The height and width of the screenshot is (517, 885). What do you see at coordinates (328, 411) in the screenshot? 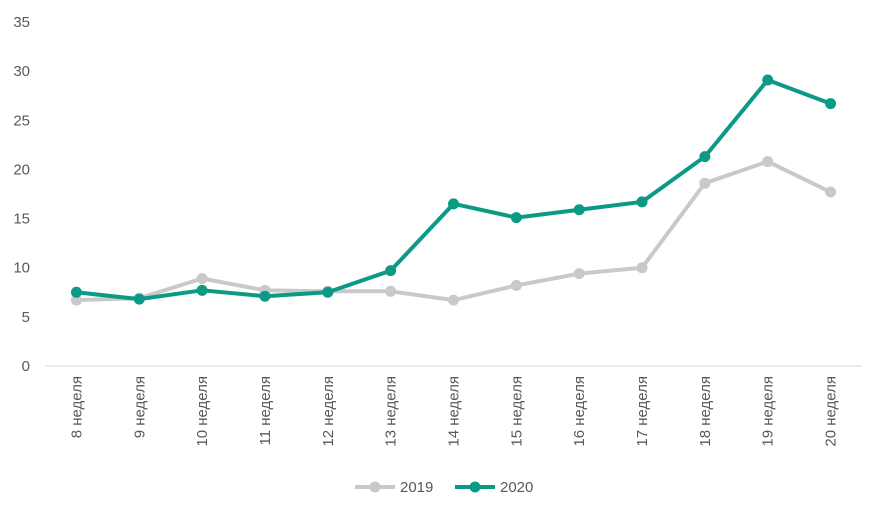
I see `x-tick-label: 12 неделя` at bounding box center [328, 411].